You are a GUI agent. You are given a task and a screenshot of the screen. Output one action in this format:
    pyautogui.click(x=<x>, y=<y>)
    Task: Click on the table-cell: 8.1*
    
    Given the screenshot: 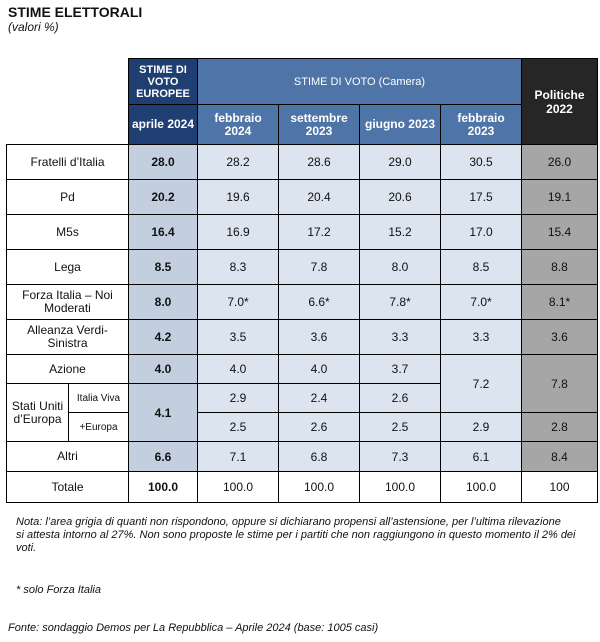 What is the action you would take?
    pyautogui.click(x=559, y=302)
    